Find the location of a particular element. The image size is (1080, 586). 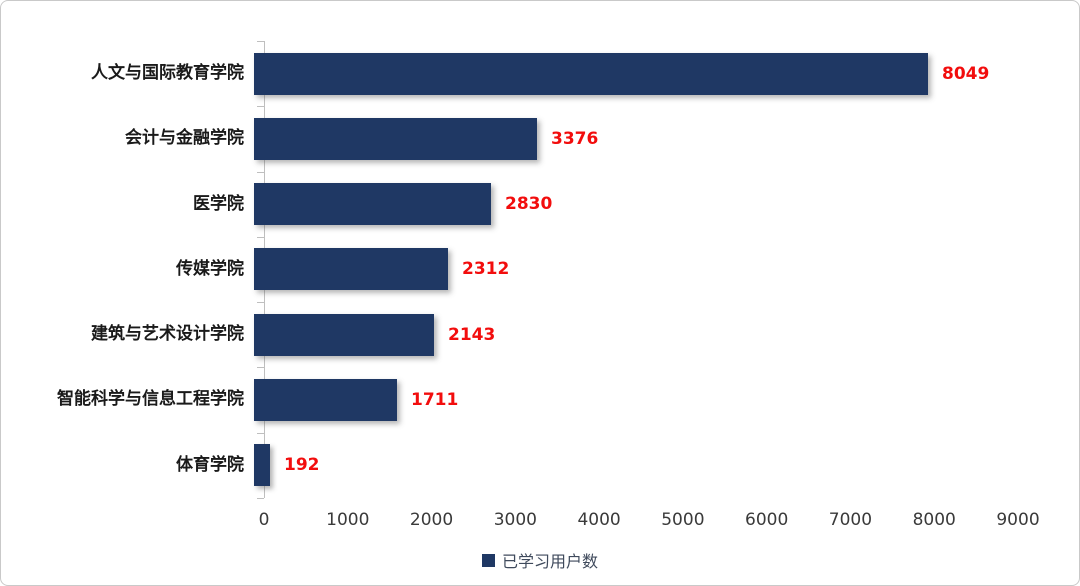

table-row: 智能科学与信息工程学院 1711 is located at coordinates (540, 399).